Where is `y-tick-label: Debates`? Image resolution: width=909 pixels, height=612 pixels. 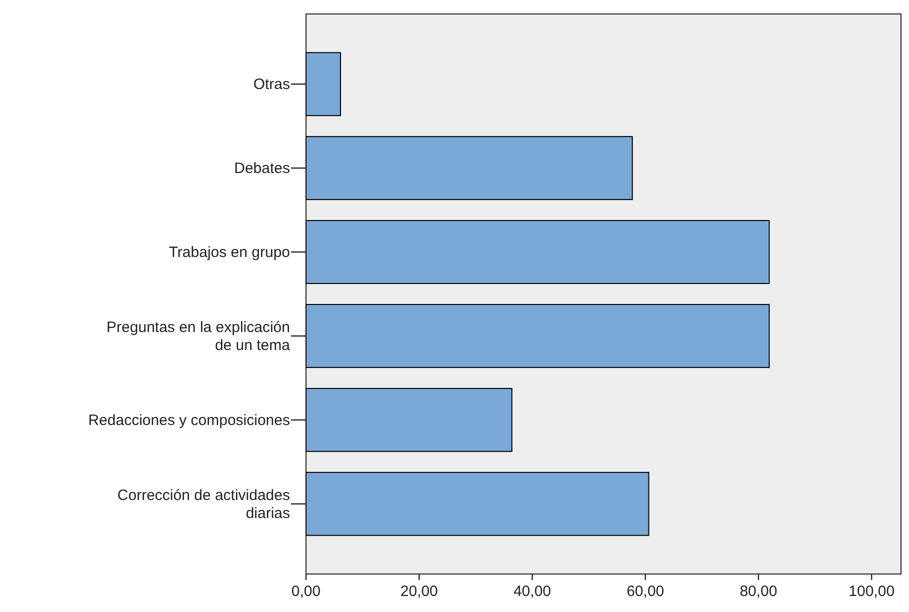
y-tick-label: Debates is located at coordinates (262, 169).